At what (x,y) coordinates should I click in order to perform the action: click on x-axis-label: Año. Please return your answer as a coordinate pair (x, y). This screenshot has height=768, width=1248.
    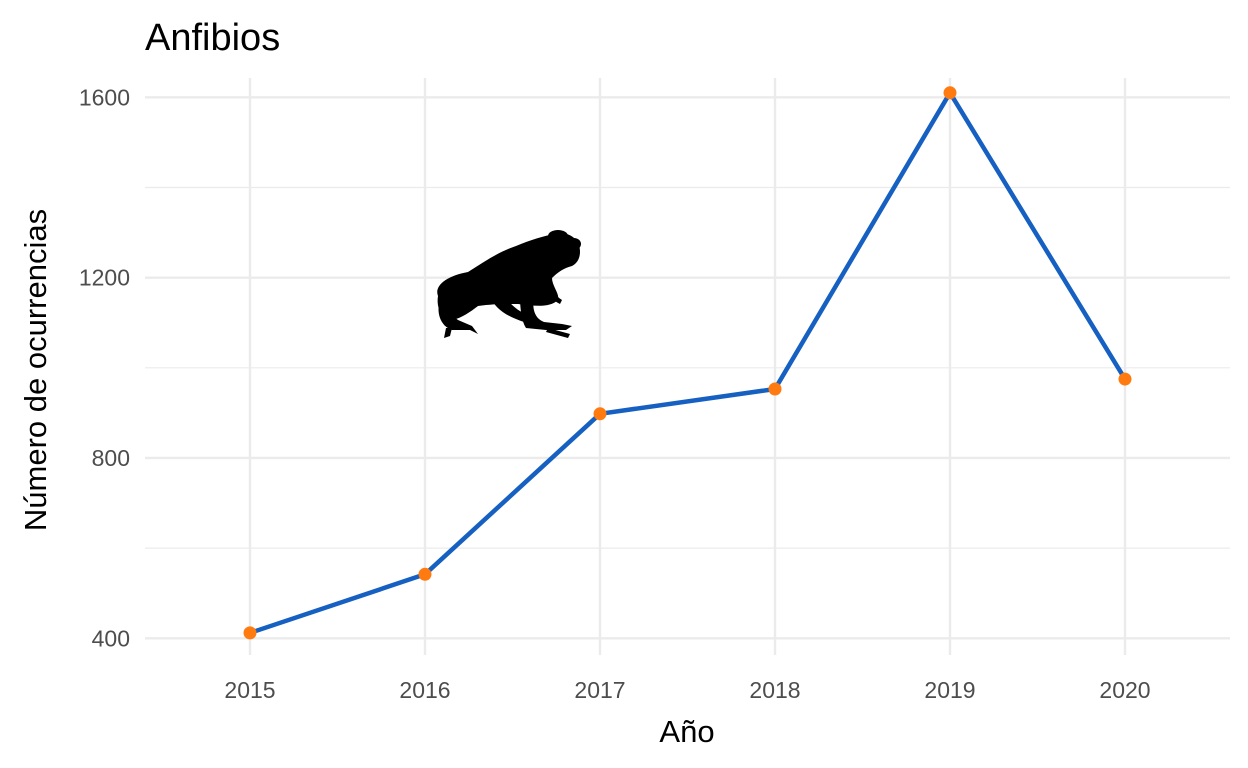
    Looking at the image, I should click on (686, 731).